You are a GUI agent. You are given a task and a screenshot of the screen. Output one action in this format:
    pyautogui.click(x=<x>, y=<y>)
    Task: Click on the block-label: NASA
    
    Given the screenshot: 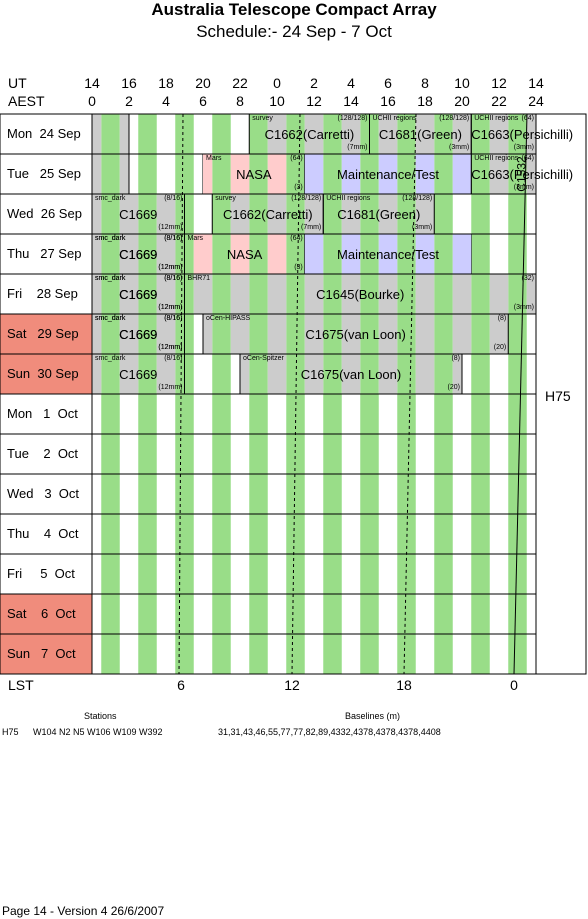 What is the action you would take?
    pyautogui.click(x=244, y=254)
    